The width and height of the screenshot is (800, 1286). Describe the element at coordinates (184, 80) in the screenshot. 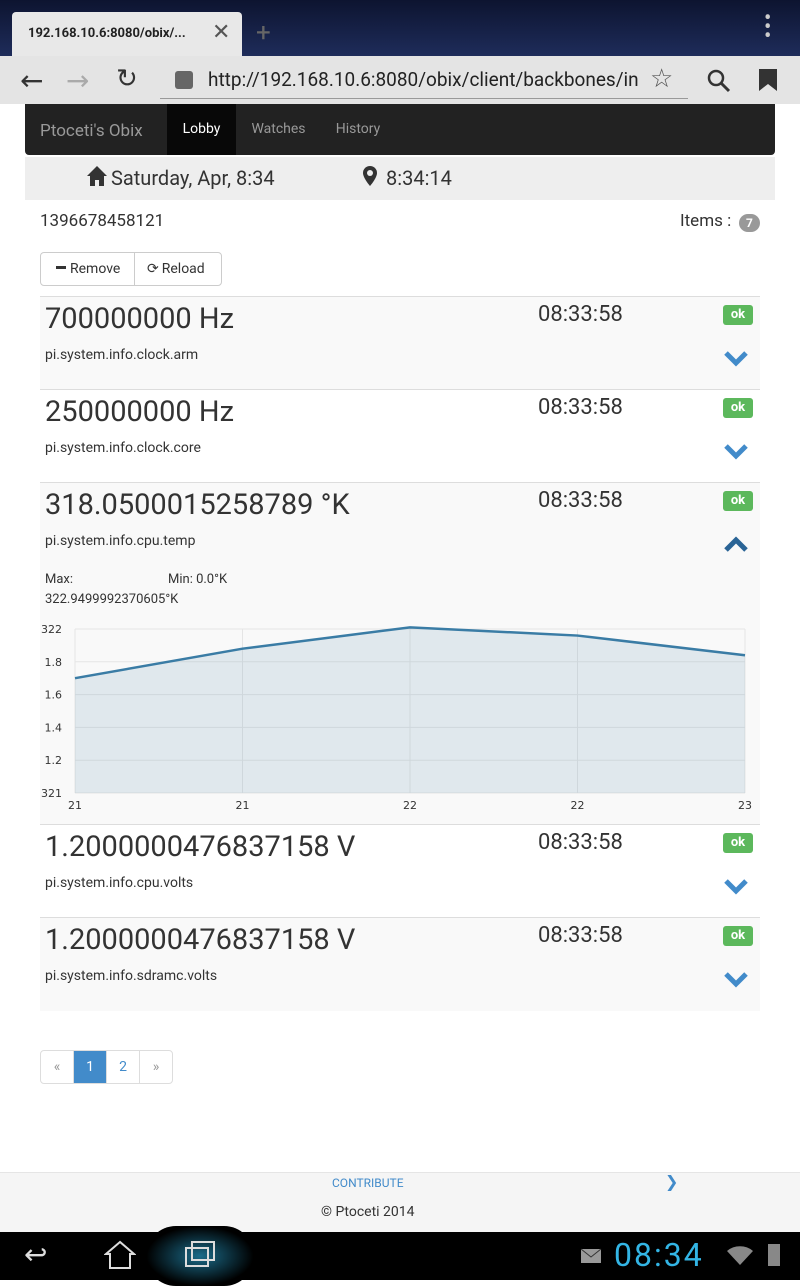

I see `site-icon` at that location.